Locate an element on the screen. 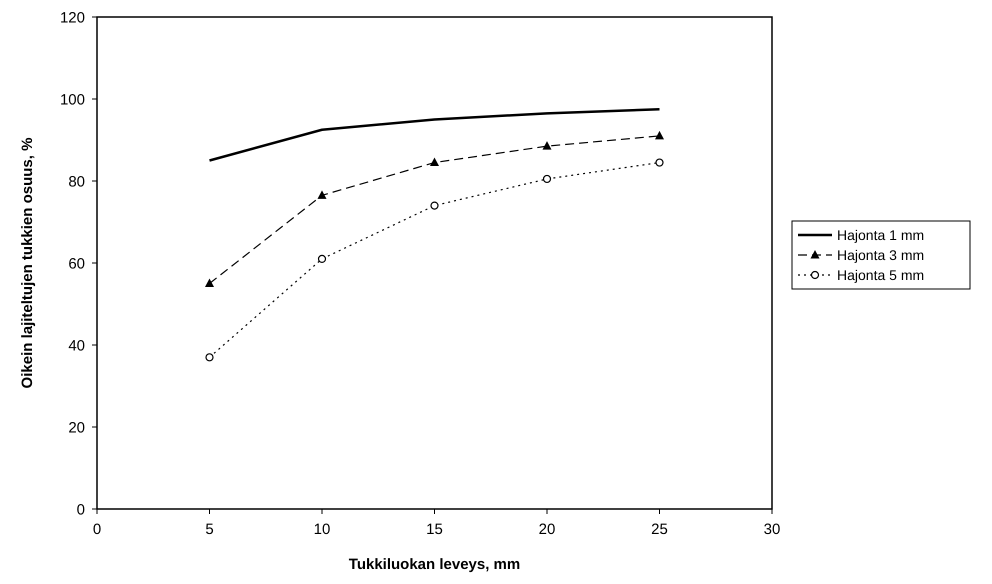 The height and width of the screenshot is (584, 992). y-axis-title: Oikein lajiteltujen tukkien osuus, % is located at coordinates (27, 263).